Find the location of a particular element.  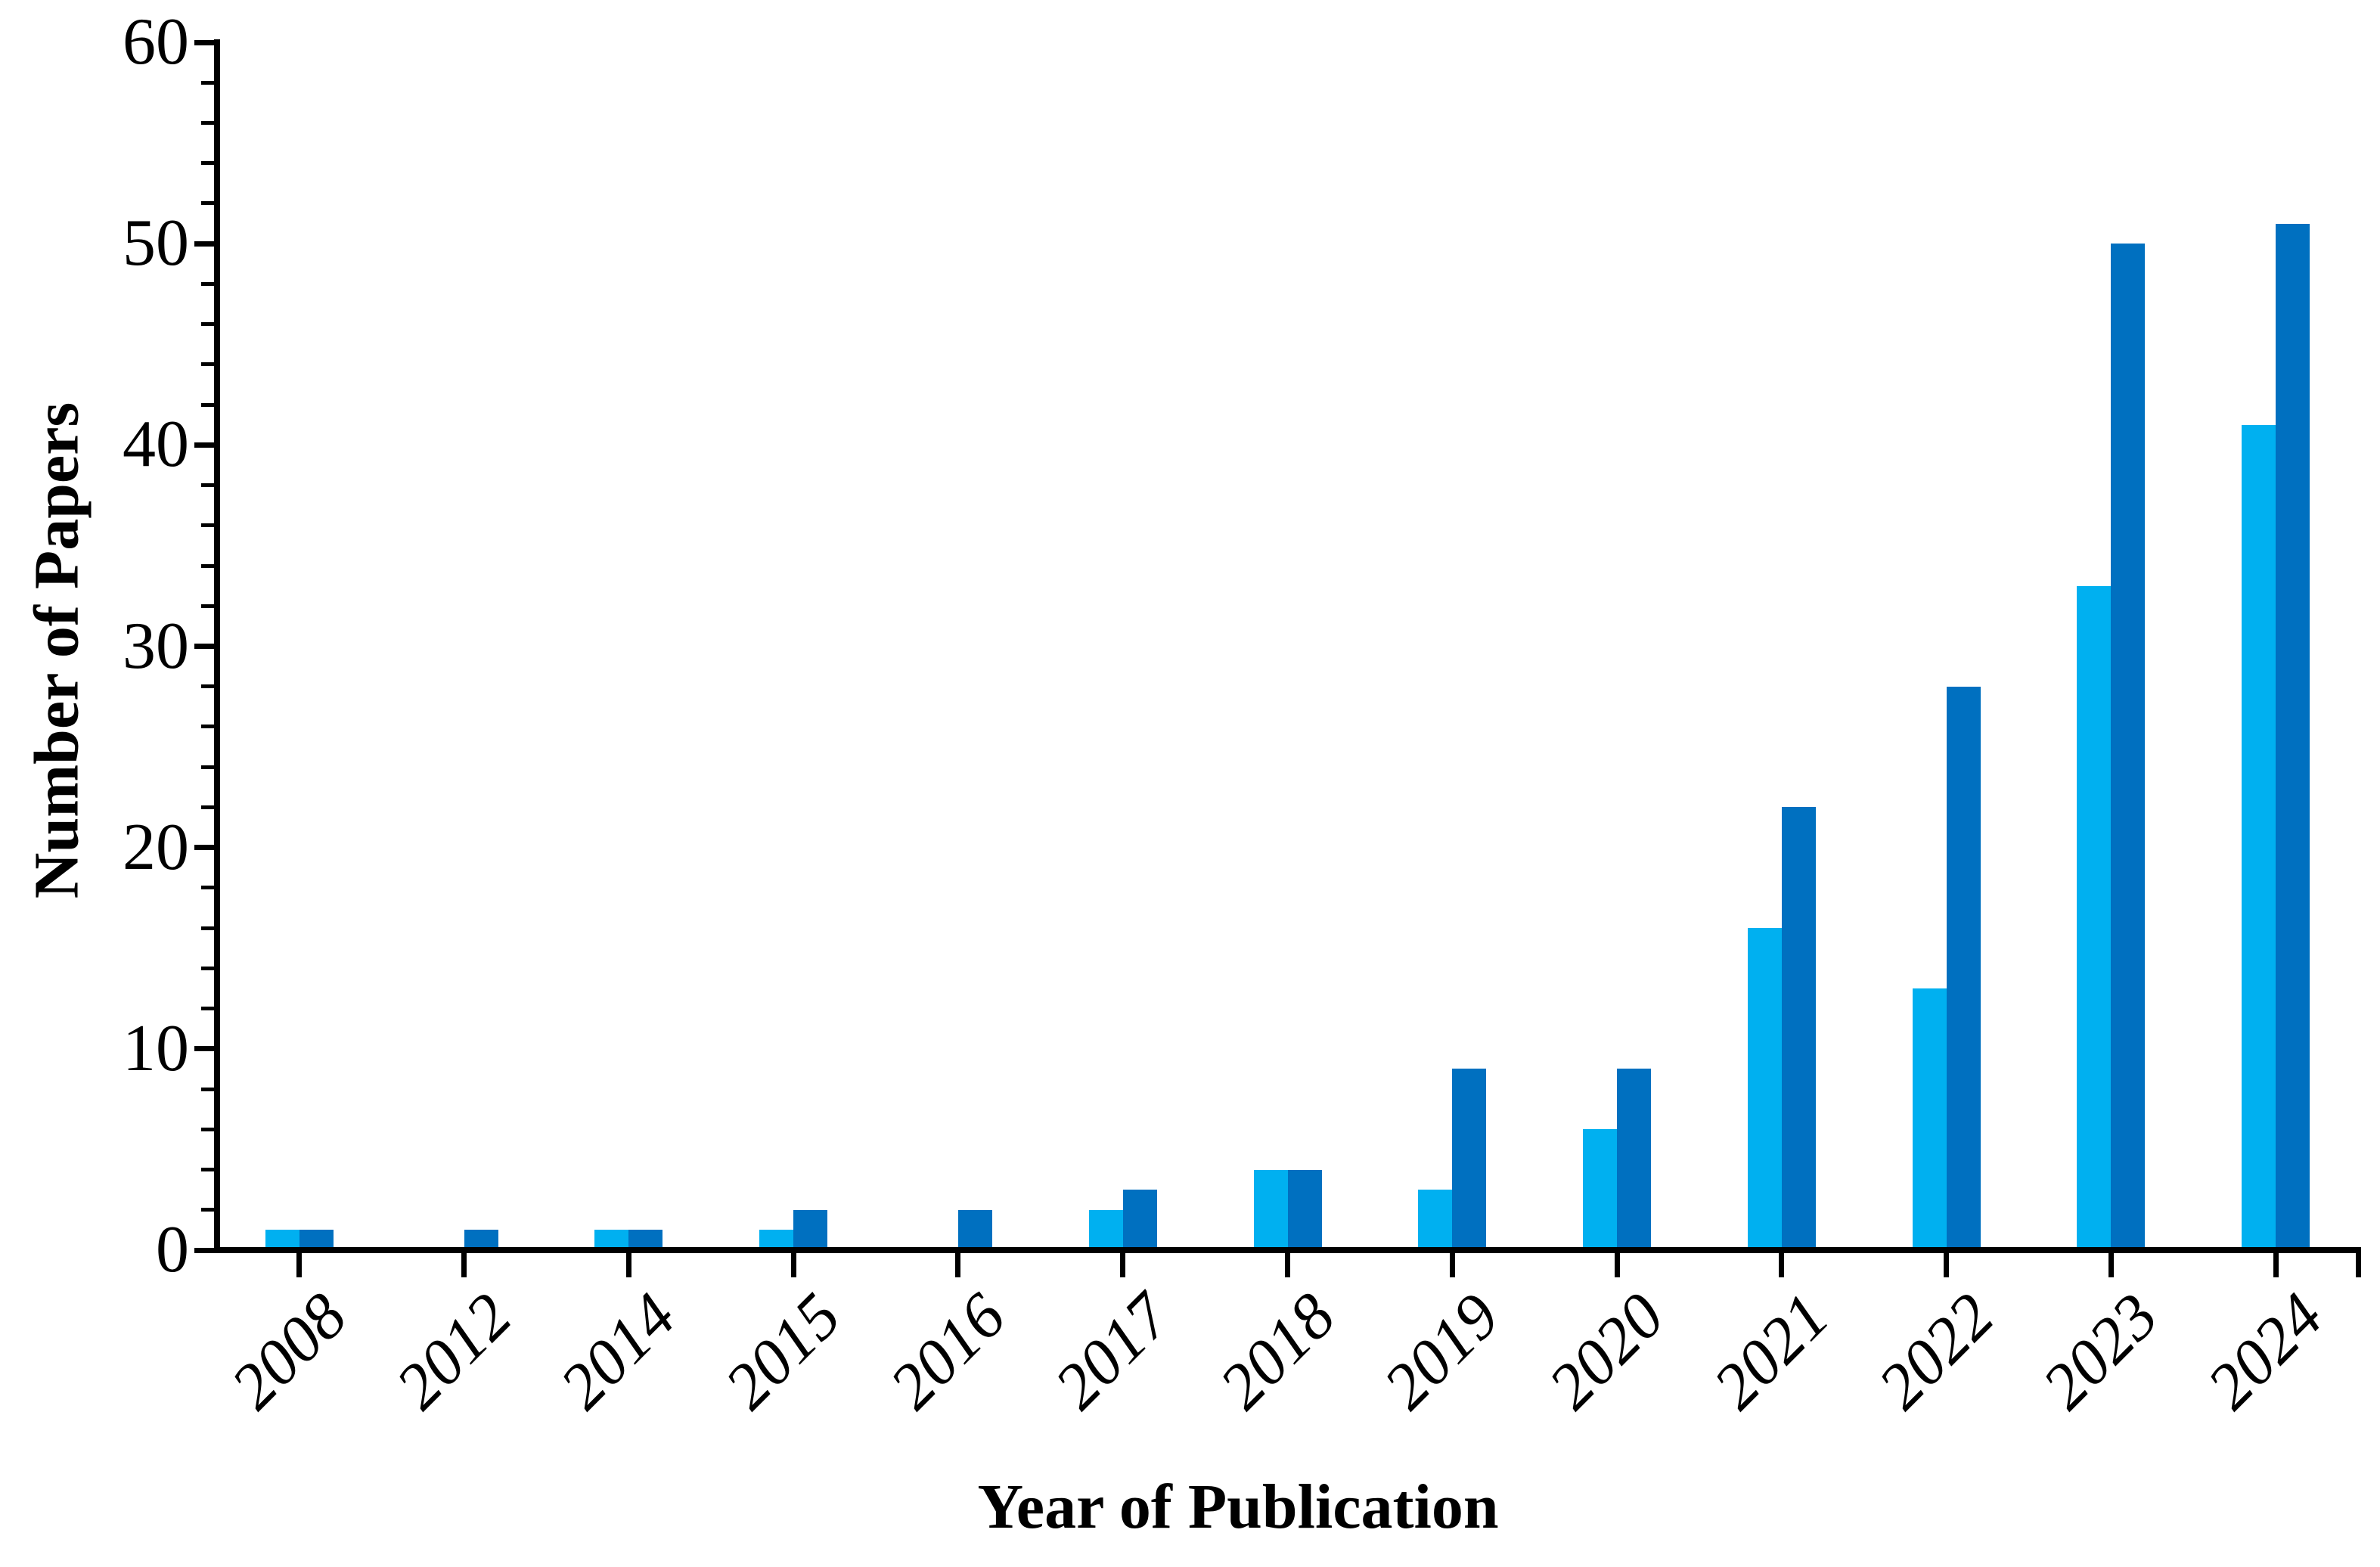

bar-light-2023 is located at coordinates (2094, 916).